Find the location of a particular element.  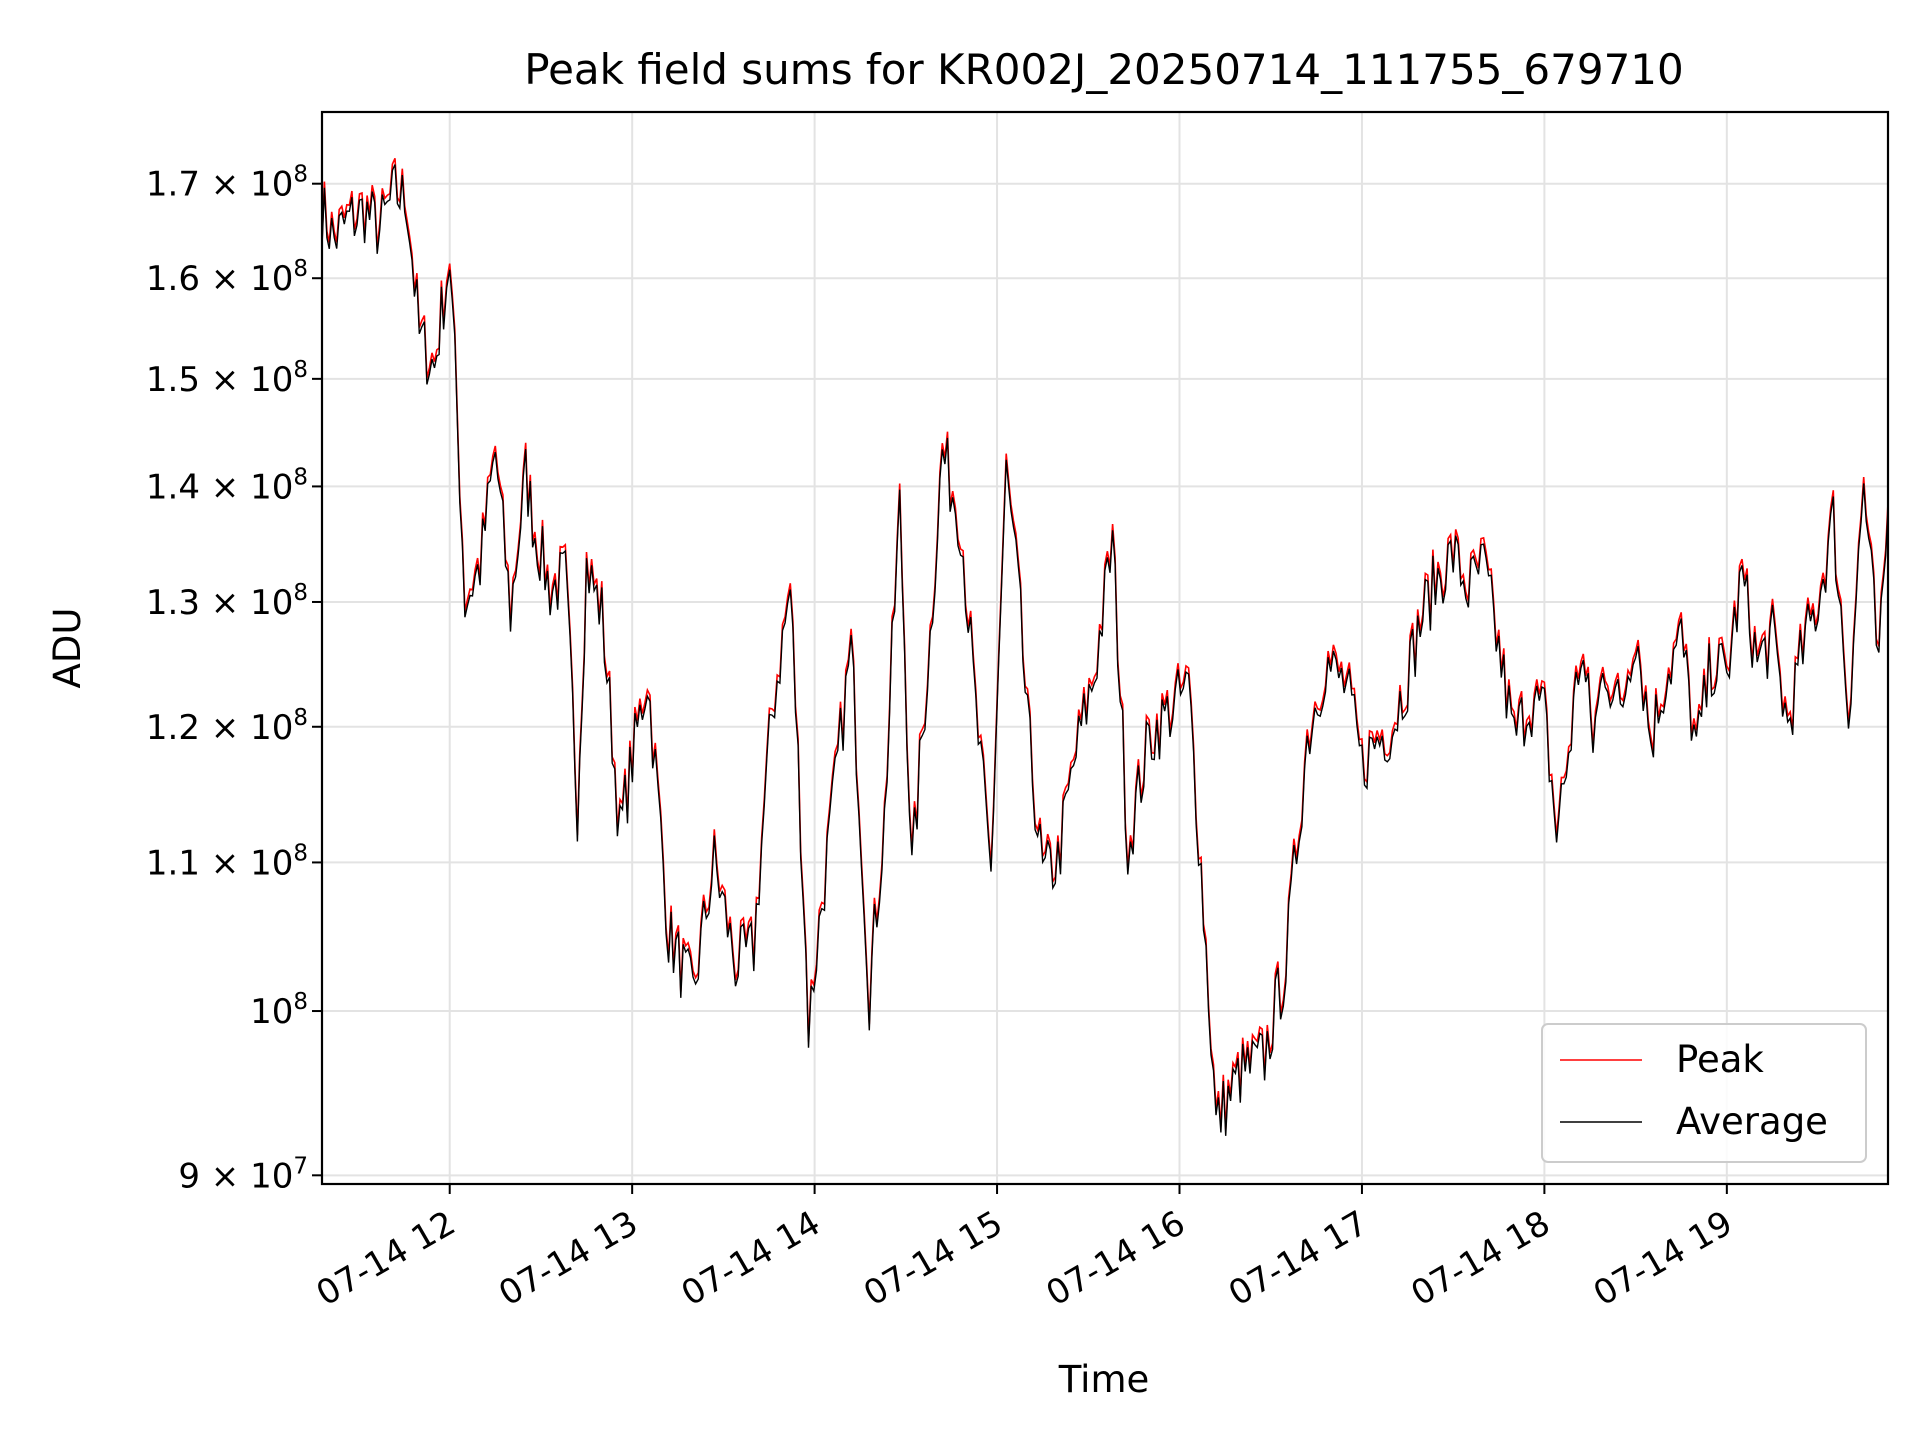

y-tick-label: 9 × 107 is located at coordinates (243, 1174).